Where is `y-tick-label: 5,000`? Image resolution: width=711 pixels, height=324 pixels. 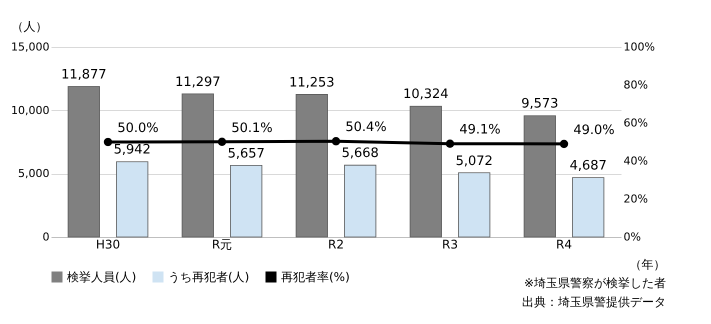
y-tick-label: 5,000 is located at coordinates (34, 173).